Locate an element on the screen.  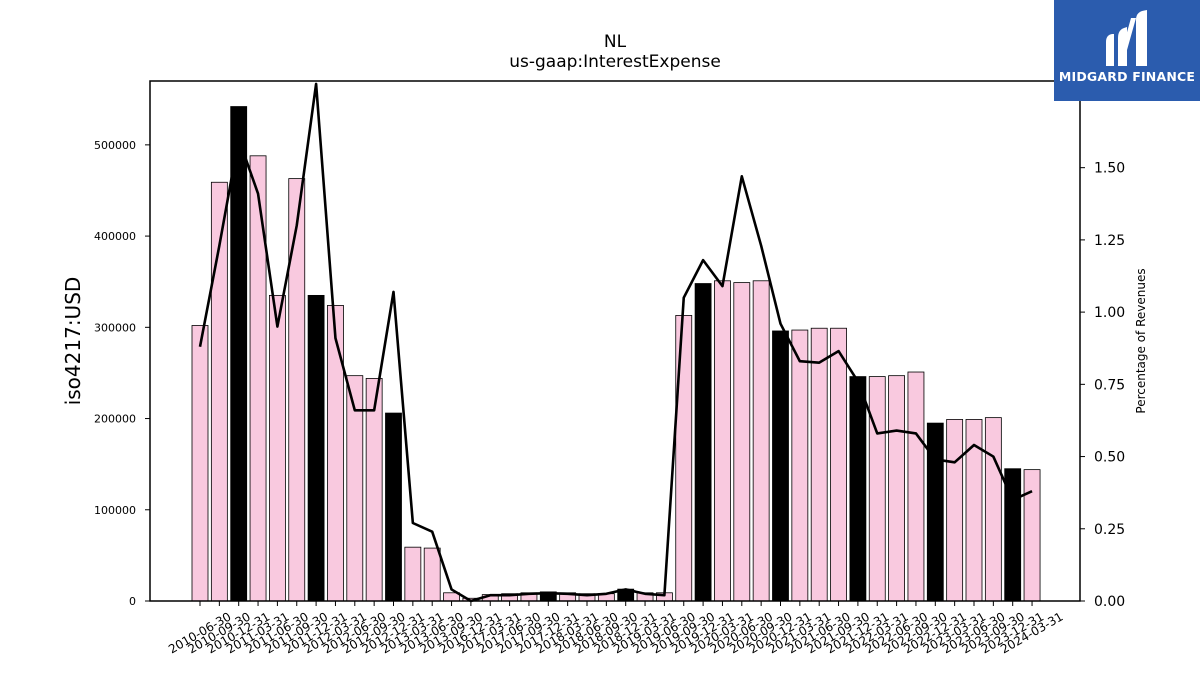
y-tick-label: 500000 is located at coordinates (115, 145).